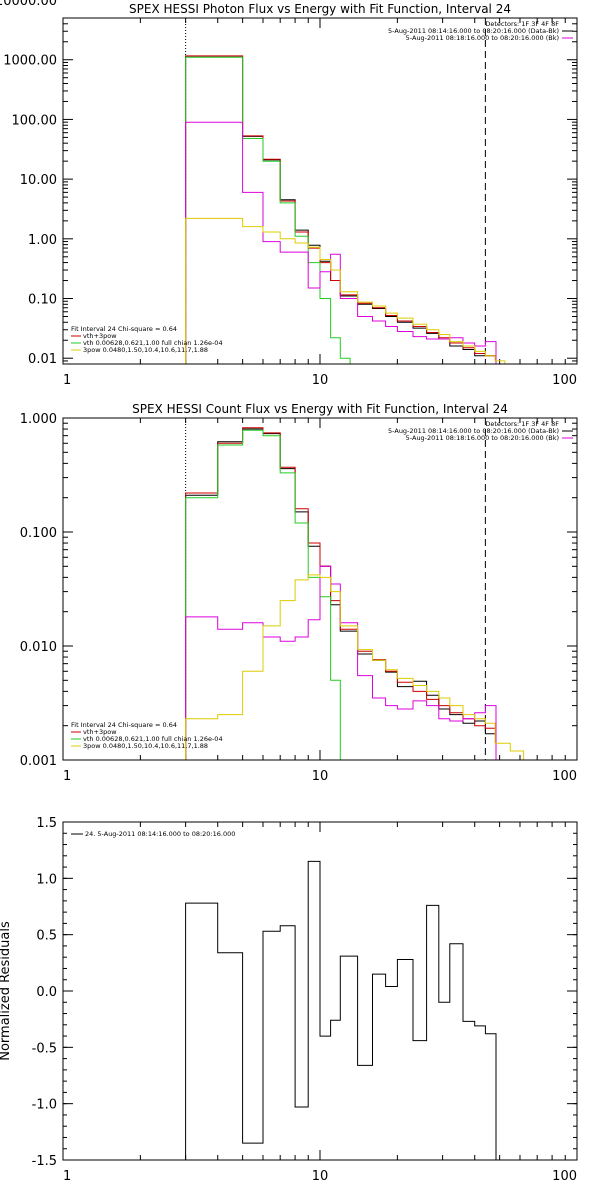 Image resolution: width=600 pixels, height=1200 pixels. I want to click on y-tick-label: 0.010, so click(38, 647).